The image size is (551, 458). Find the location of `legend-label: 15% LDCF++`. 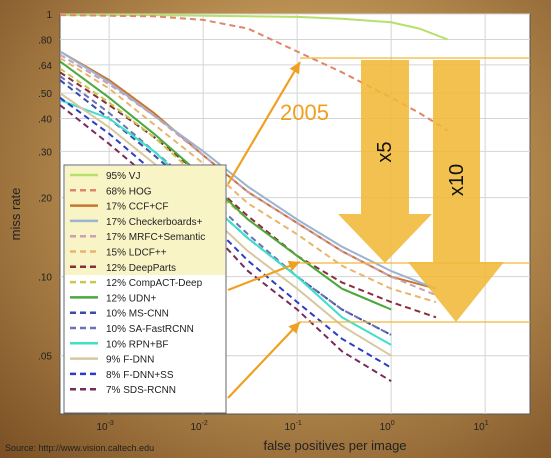

legend-label: 15% LDCF++ is located at coordinates (136, 253).